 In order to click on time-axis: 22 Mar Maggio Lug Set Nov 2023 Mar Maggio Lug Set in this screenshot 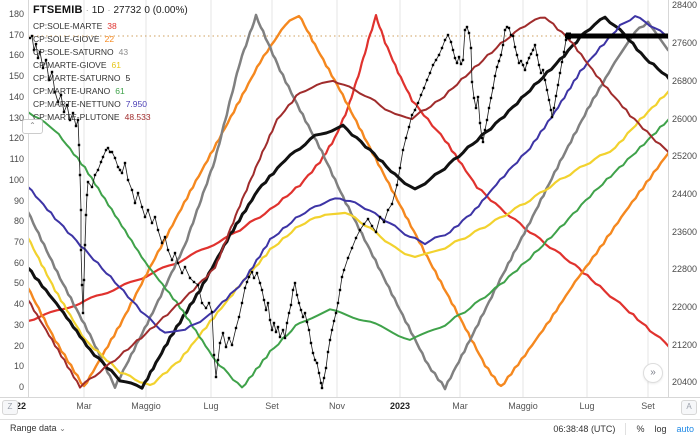, I will do `click(350, 408)`.